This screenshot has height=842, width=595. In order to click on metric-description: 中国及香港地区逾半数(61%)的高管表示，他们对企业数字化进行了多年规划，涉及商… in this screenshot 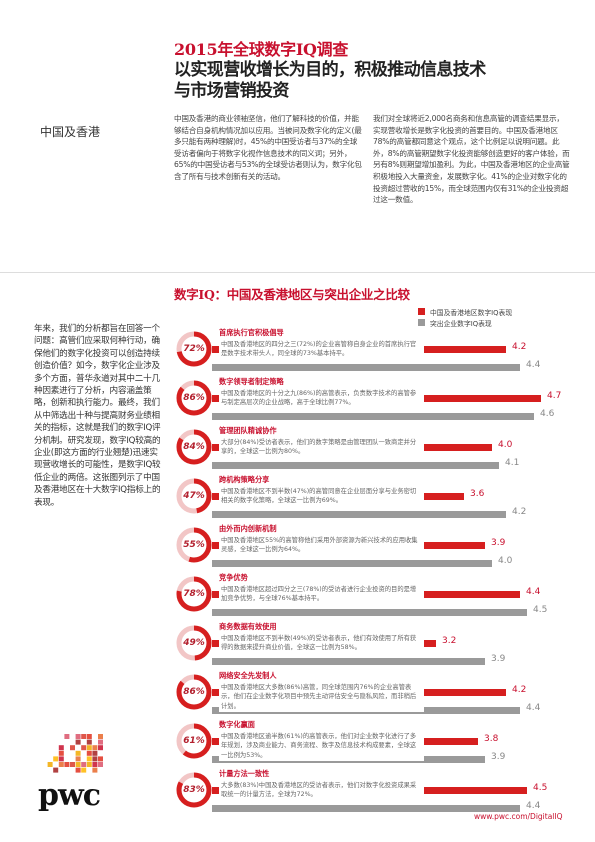, I will do `click(321, 746)`.